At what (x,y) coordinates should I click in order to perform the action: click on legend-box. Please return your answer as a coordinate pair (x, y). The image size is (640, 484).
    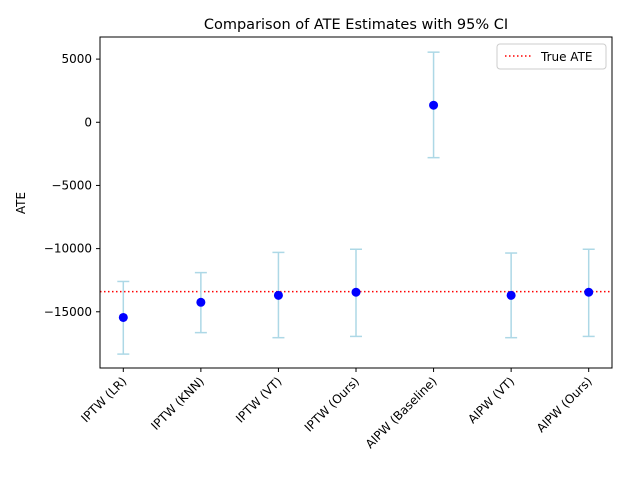
    Looking at the image, I should click on (551, 56).